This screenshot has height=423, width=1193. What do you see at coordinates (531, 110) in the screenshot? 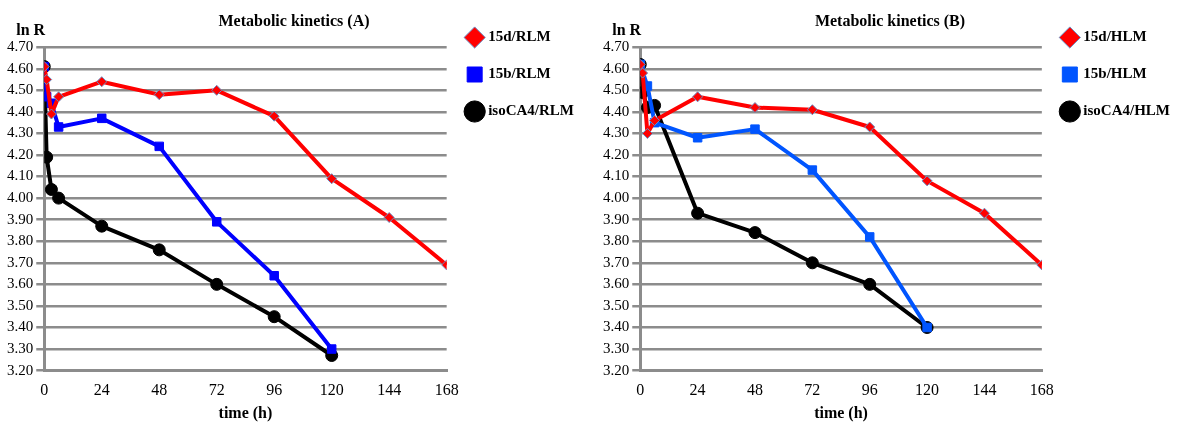
I see `legend-label: isoCA4/RLM` at bounding box center [531, 110].